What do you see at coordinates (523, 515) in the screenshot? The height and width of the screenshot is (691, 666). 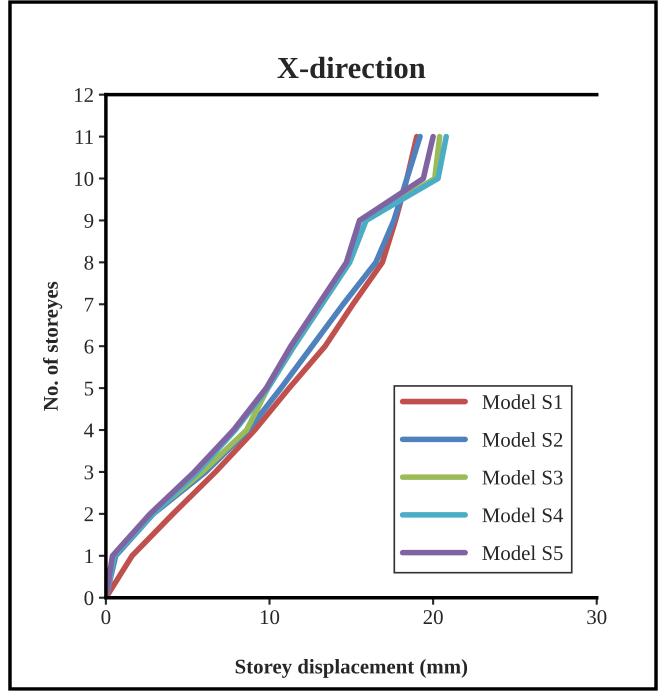 I see `legend-label: Model S4` at bounding box center [523, 515].